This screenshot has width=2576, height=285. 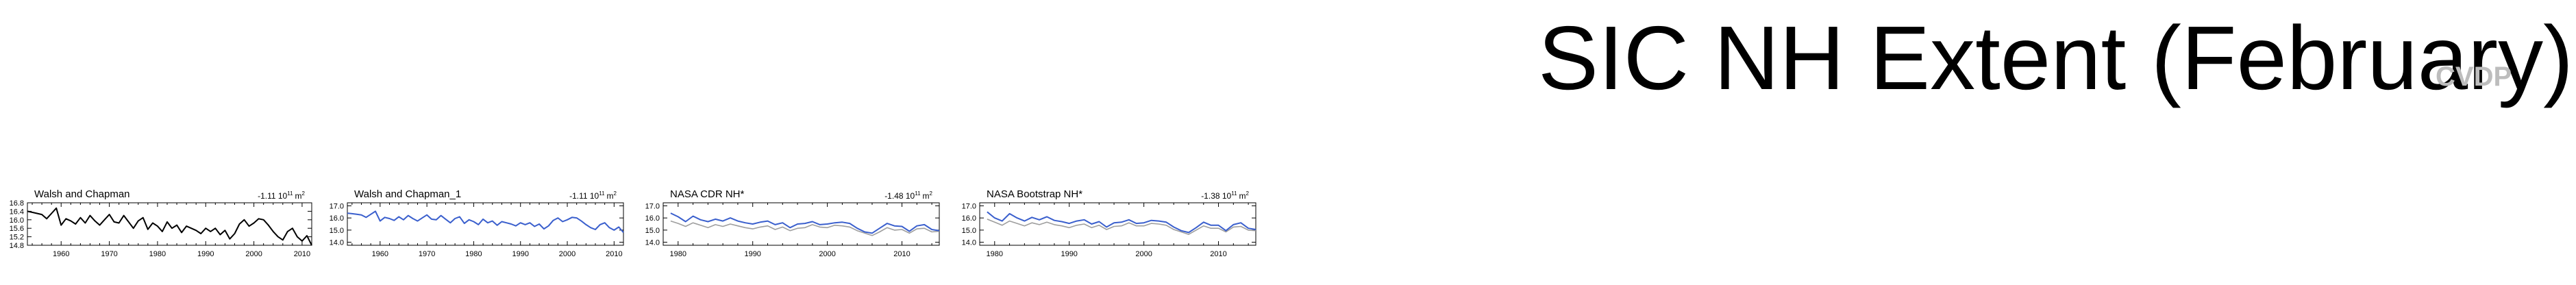 I want to click on page-title: SIC NH Extent (February), so click(x=2055, y=58).